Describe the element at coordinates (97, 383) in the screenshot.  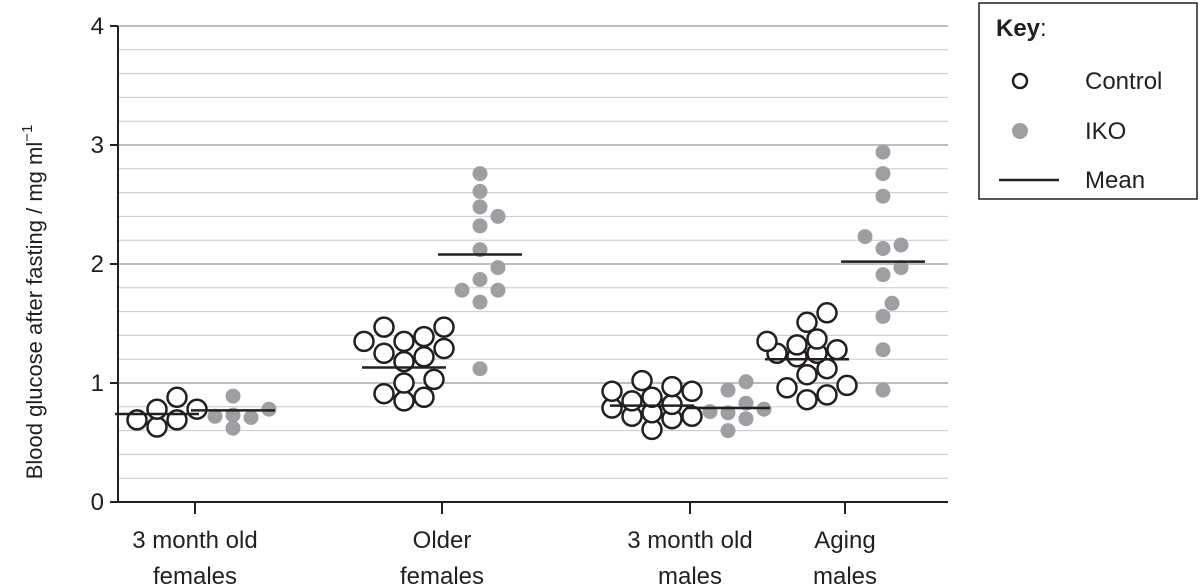
I see `y-tick-label: 1` at that location.